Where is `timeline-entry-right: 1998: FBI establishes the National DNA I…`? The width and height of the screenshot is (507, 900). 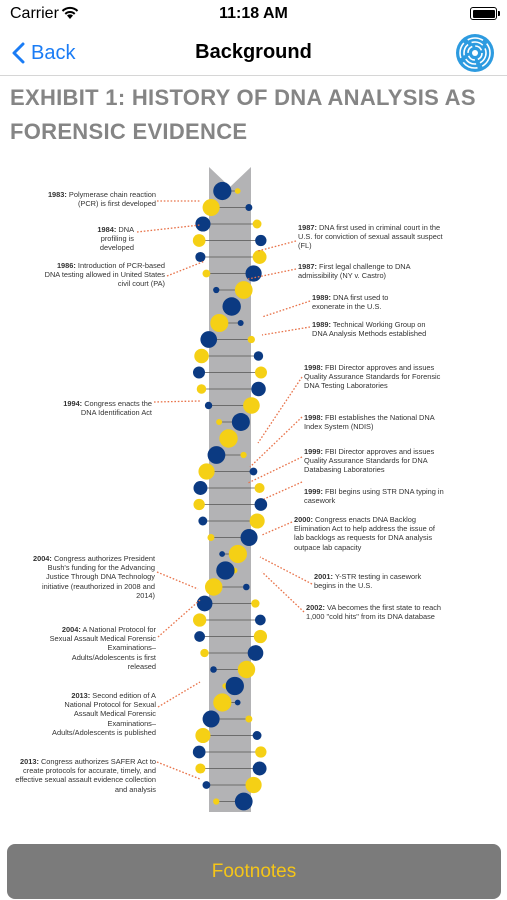 timeline-entry-right: 1998: FBI establishes the National DNA I… is located at coordinates (369, 422).